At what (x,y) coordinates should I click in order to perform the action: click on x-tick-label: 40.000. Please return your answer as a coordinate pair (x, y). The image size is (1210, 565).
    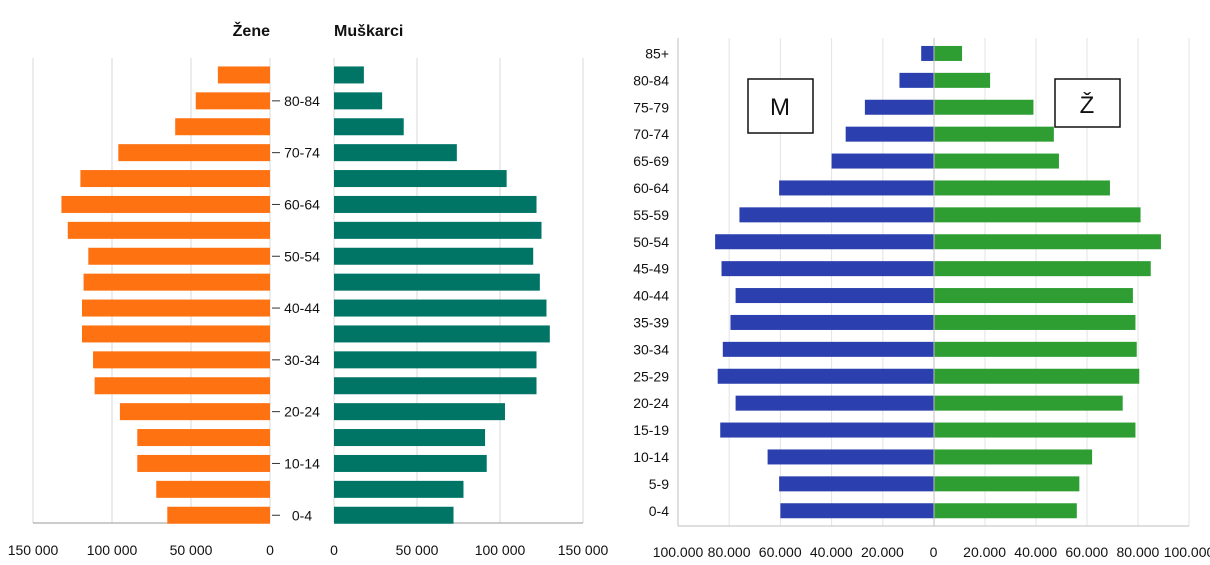
    Looking at the image, I should click on (1035, 552).